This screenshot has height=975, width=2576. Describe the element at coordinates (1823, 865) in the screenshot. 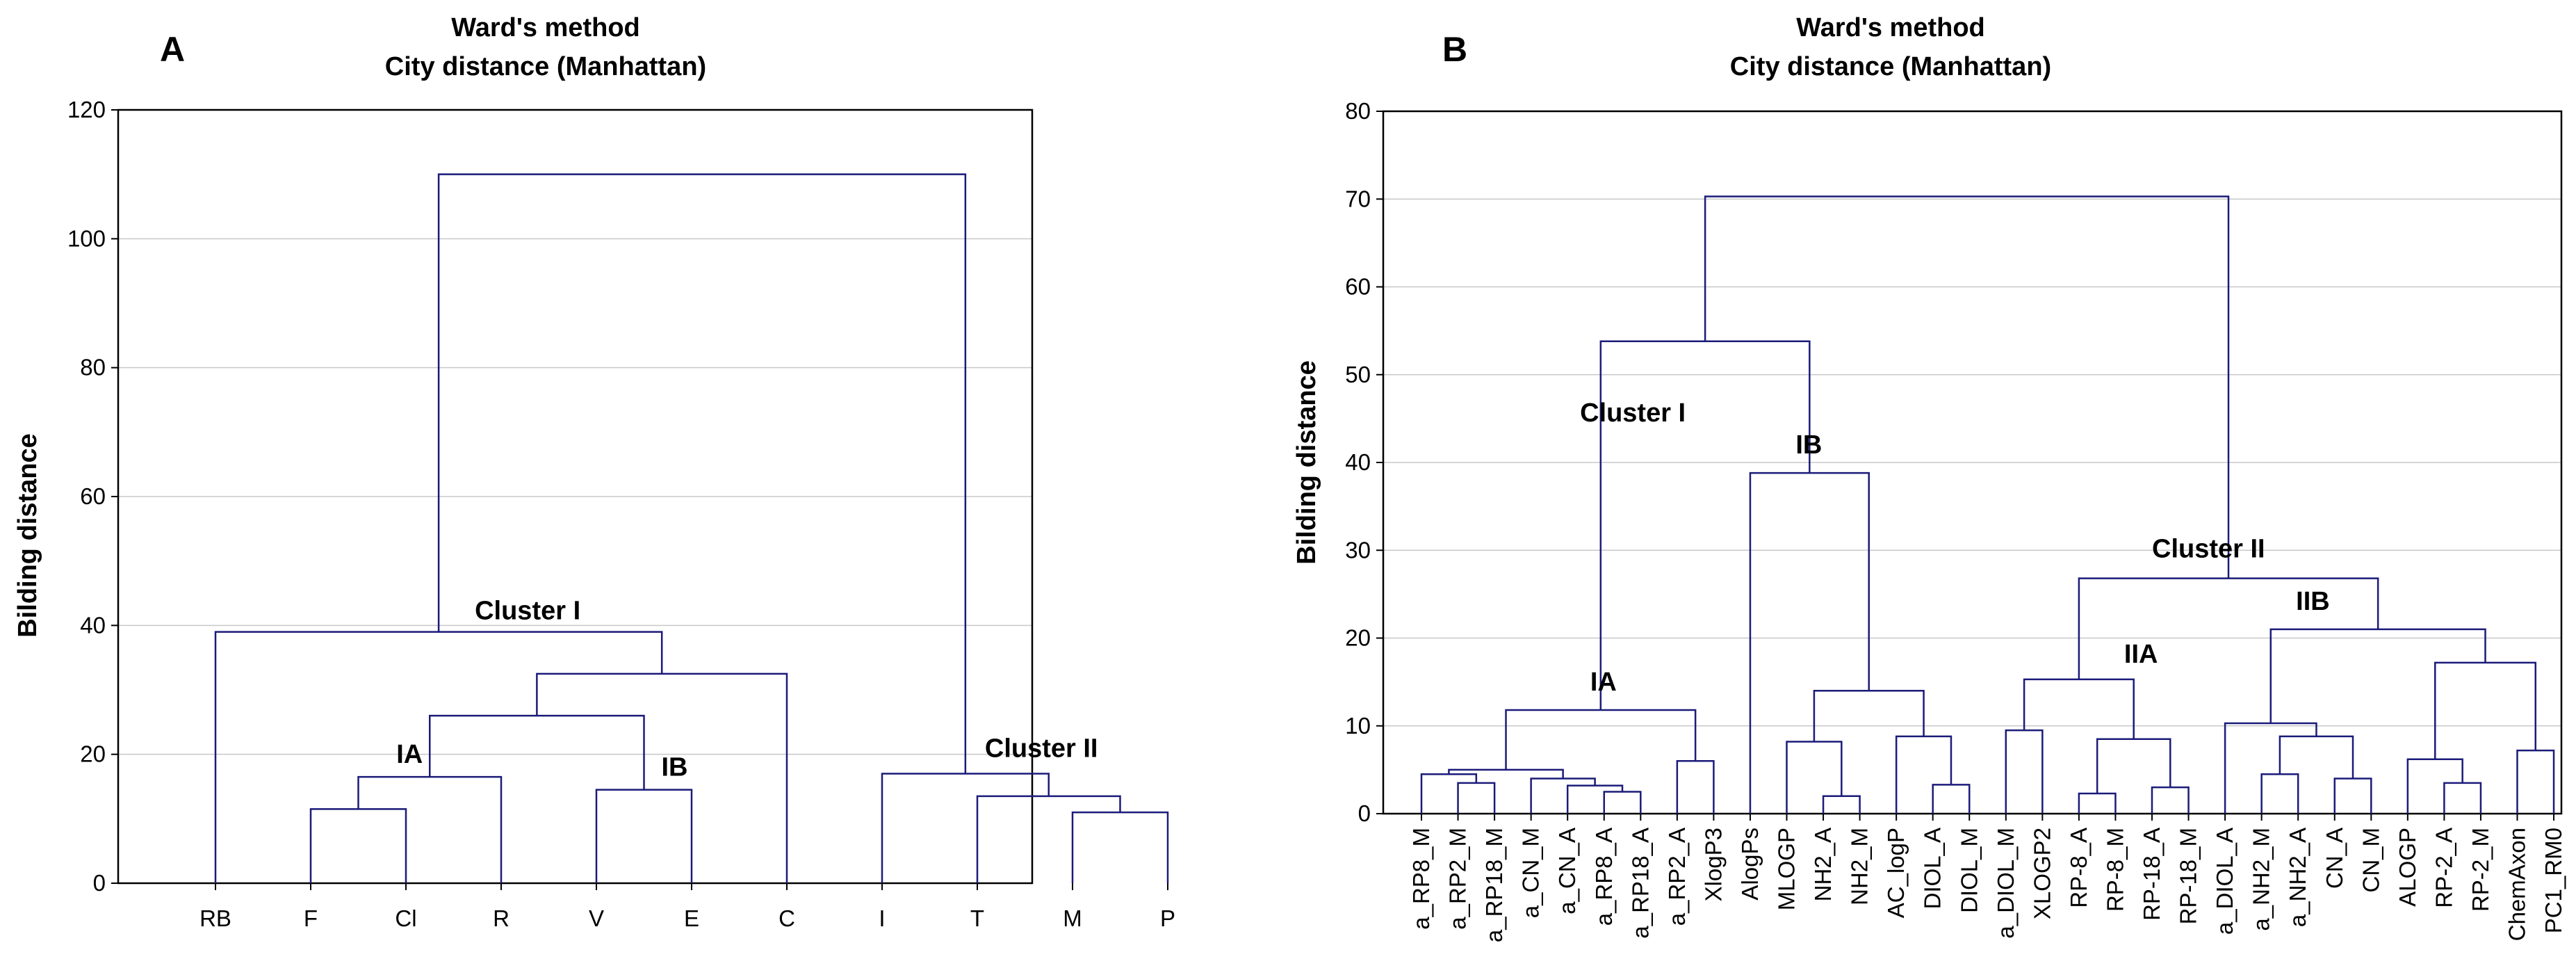

I see `leaf-label: NH2_A` at that location.